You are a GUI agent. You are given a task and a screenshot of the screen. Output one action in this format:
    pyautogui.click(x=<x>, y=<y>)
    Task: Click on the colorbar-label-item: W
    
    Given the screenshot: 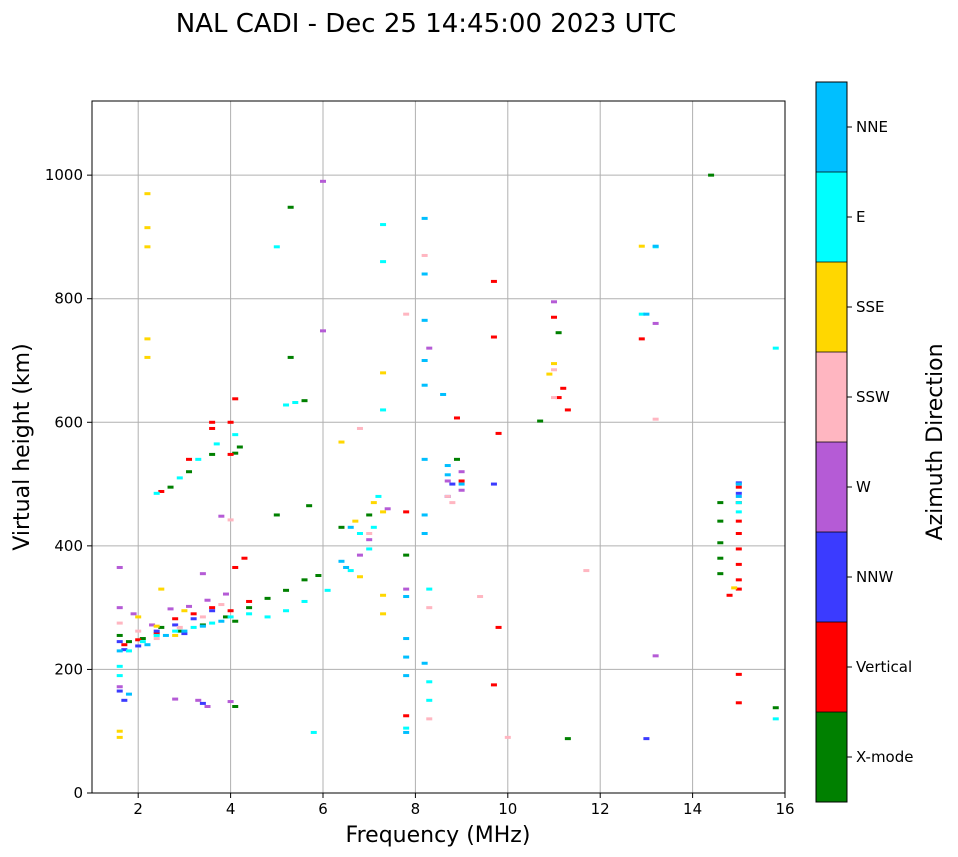 What is the action you would take?
    pyautogui.click(x=863, y=487)
    